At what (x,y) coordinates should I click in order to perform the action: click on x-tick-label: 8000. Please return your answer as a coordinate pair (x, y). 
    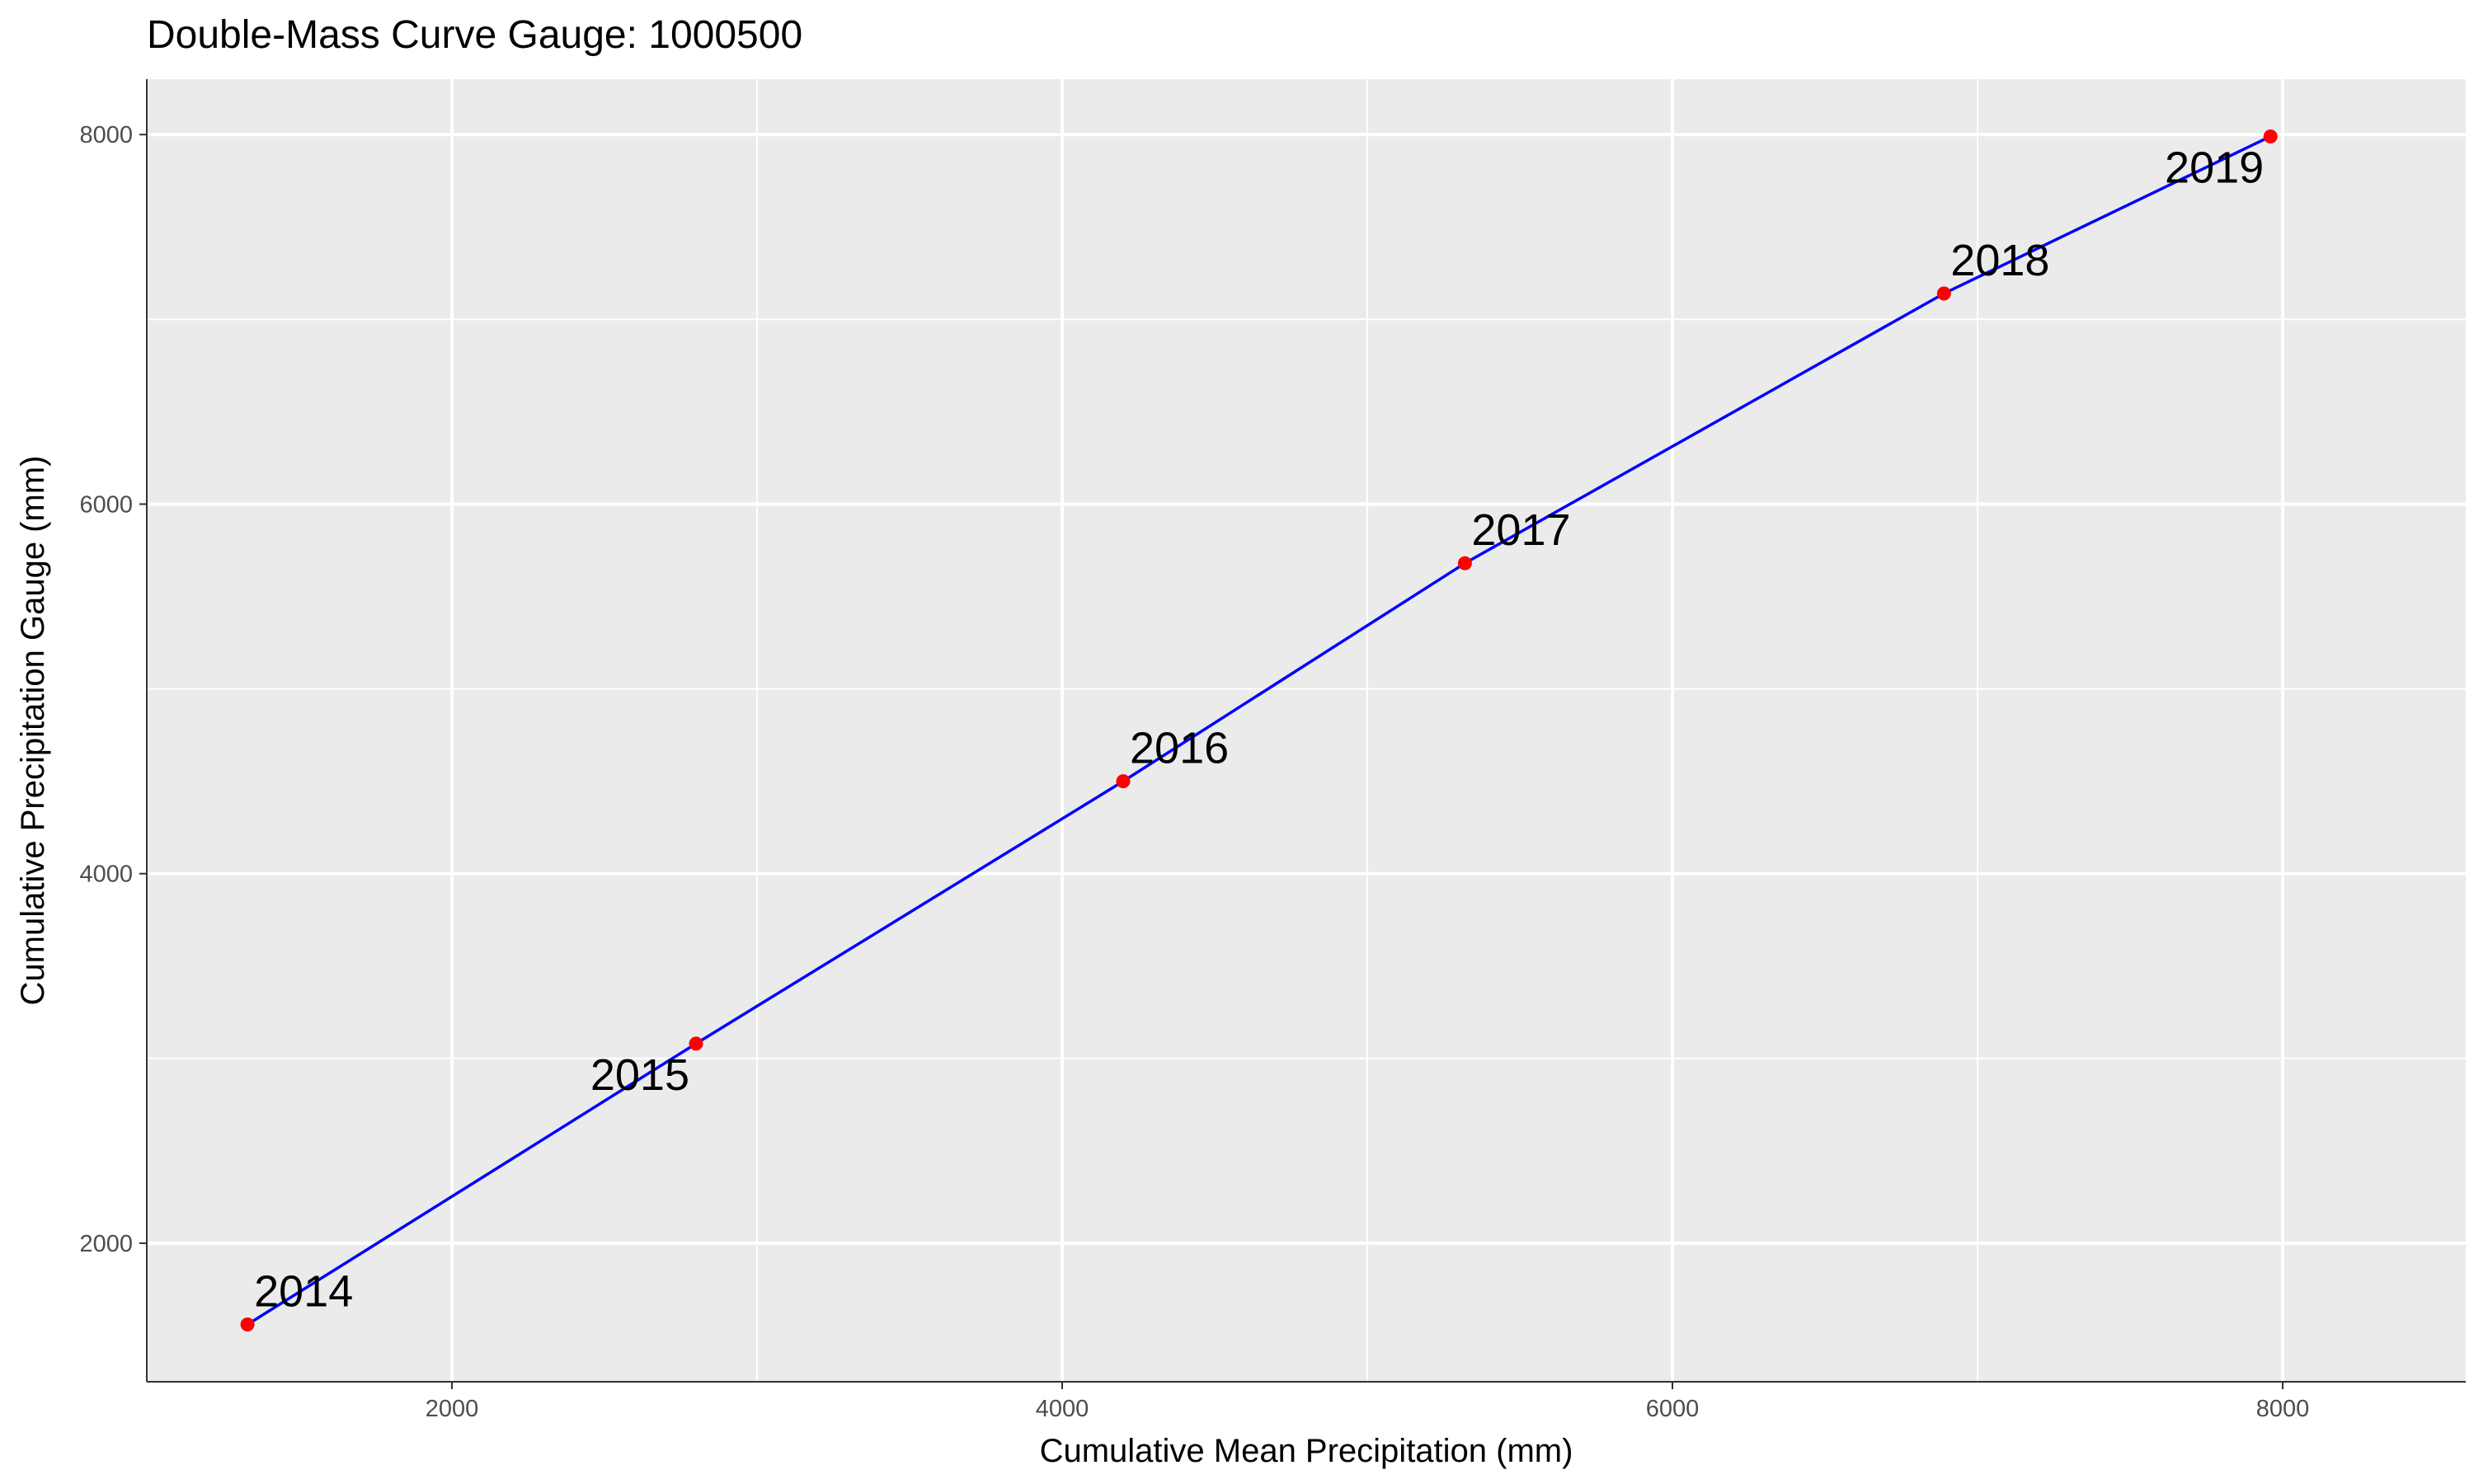
    Looking at the image, I should click on (2283, 1409).